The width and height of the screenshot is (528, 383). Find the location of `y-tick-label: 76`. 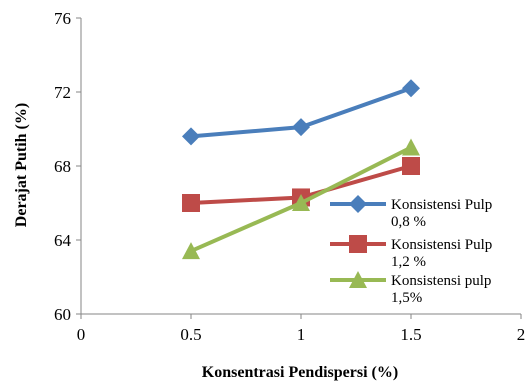

y-tick-label: 76 is located at coordinates (62, 18).